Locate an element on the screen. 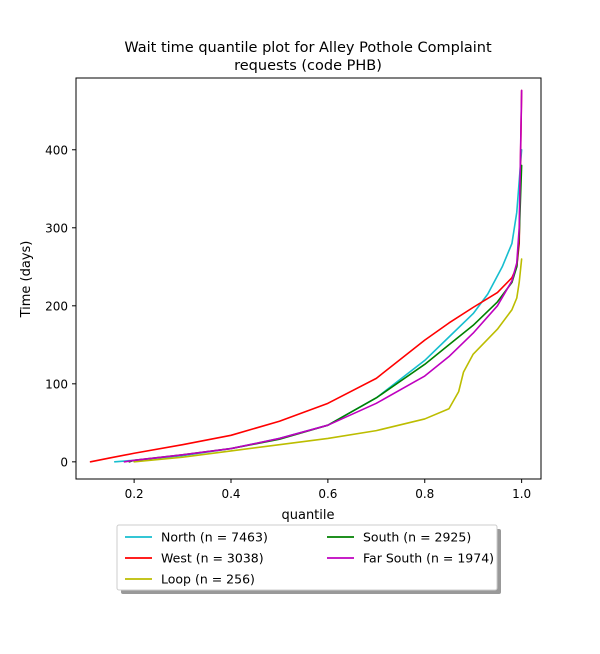 The image size is (600, 654). legend-entry: Far South (n = 1974) is located at coordinates (410, 558).